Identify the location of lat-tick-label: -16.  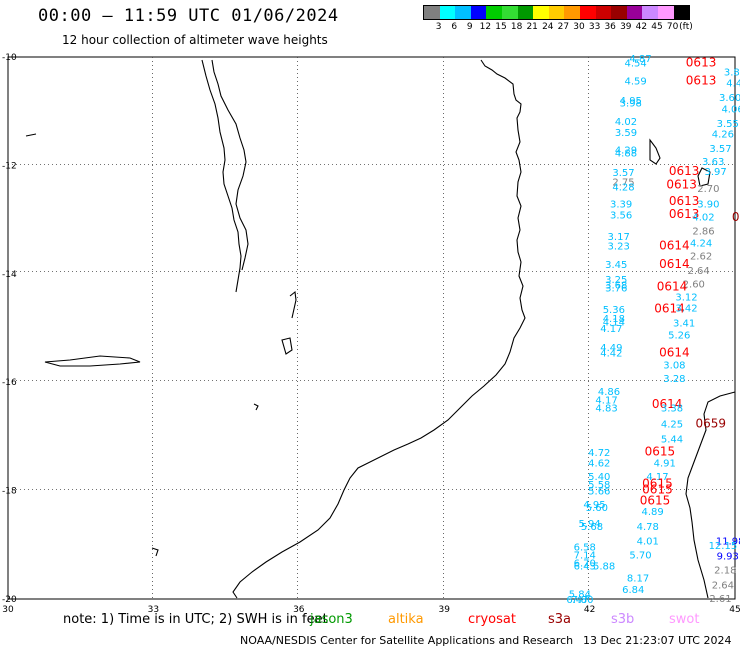
(9, 383).